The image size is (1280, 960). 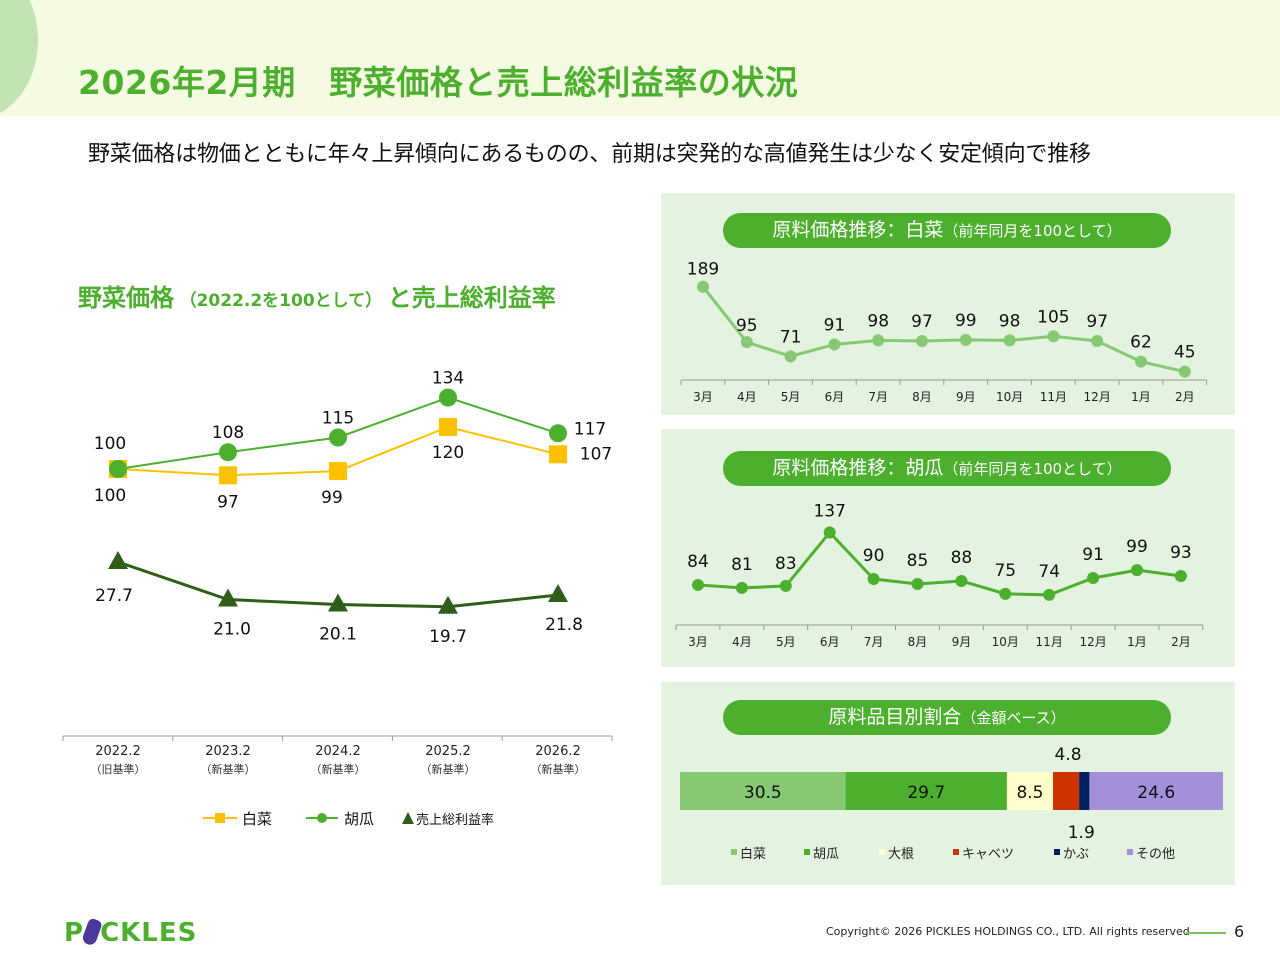 I want to click on bar-segment-label: 29.7, so click(x=926, y=793).